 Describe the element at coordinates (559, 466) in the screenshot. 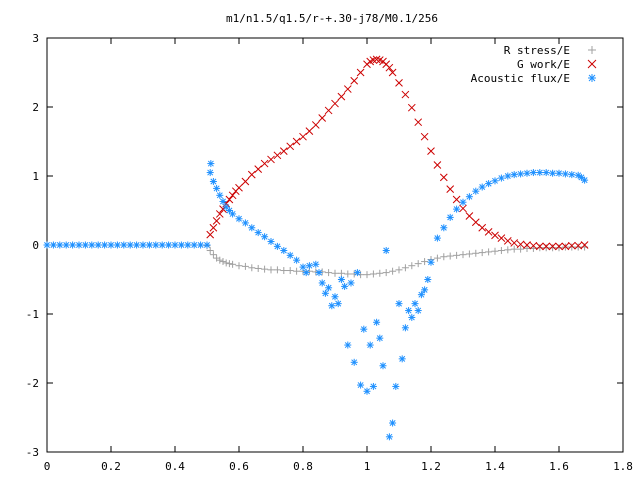

I see `x-tick-label: 1.6` at that location.